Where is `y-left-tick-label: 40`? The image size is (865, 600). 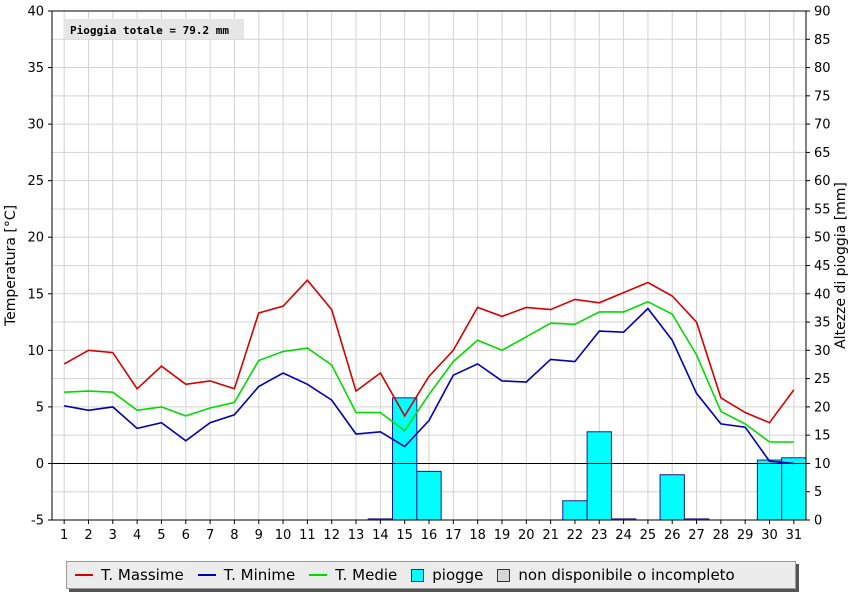 y-left-tick-label: 40 is located at coordinates (35, 12).